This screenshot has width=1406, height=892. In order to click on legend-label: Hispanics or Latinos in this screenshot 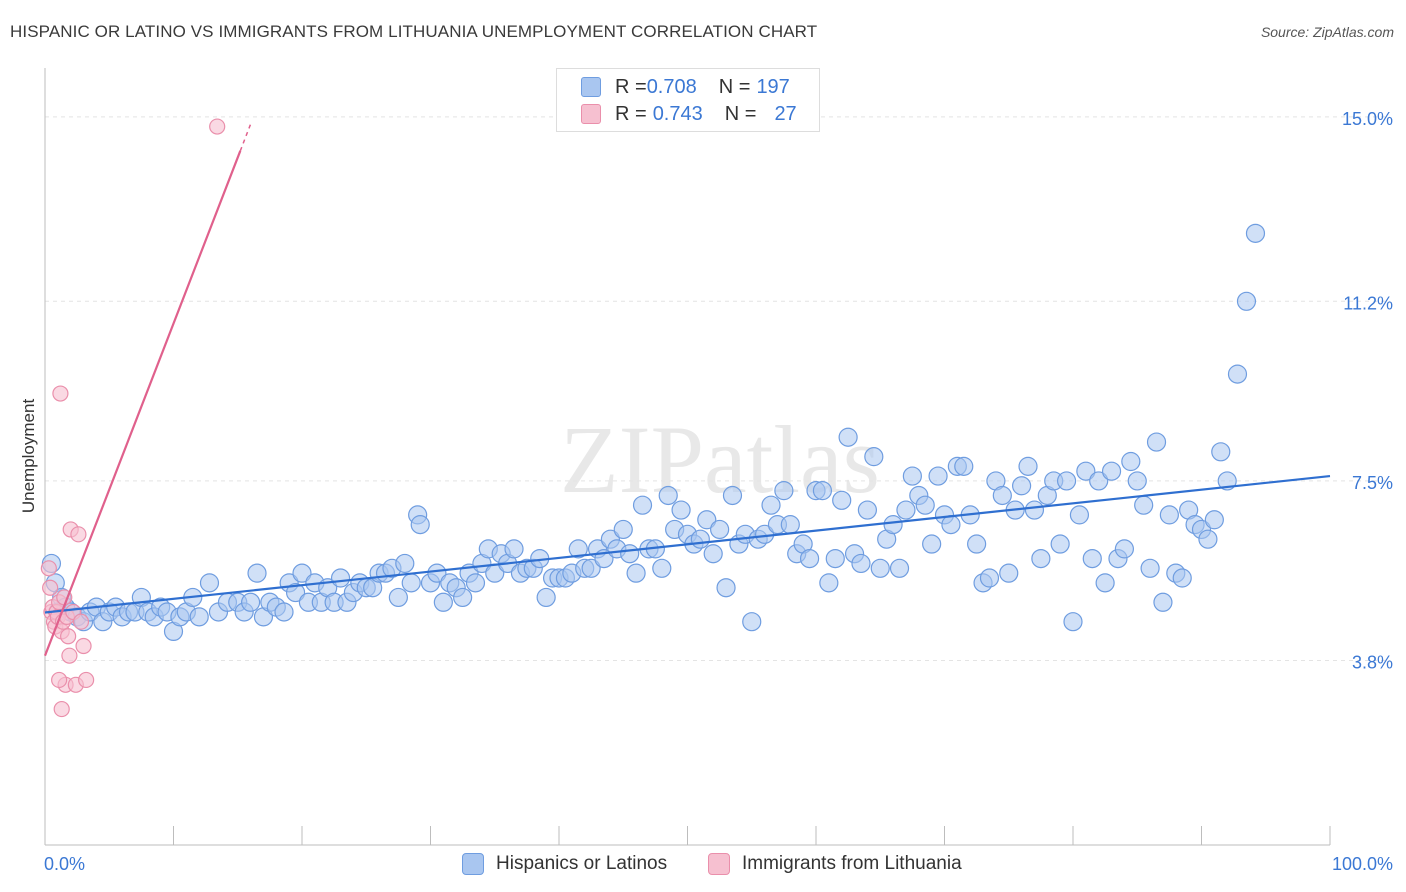, I will do `click(582, 863)`.